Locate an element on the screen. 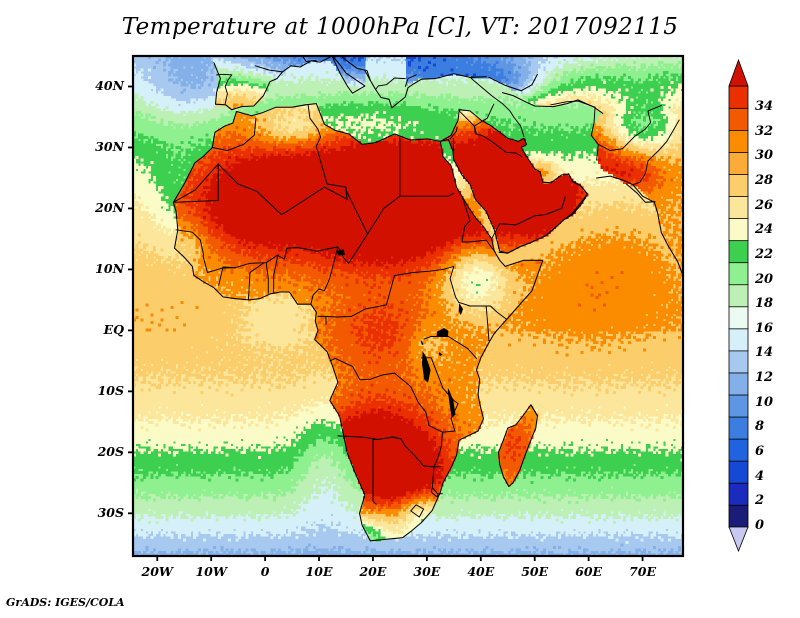  colorbar-tick-14: 14 is located at coordinates (764, 353).